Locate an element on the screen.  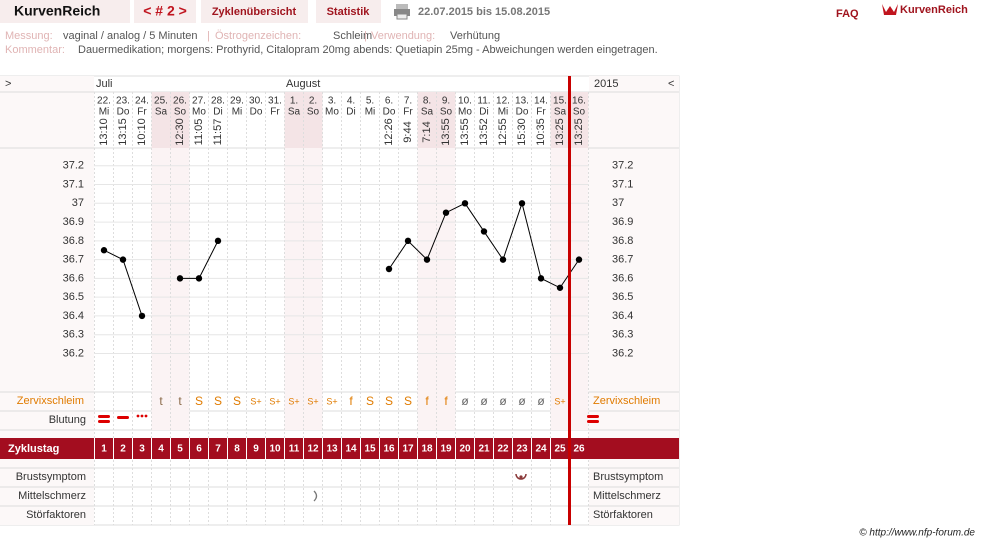
date-label: 1. is located at coordinates (294, 101).